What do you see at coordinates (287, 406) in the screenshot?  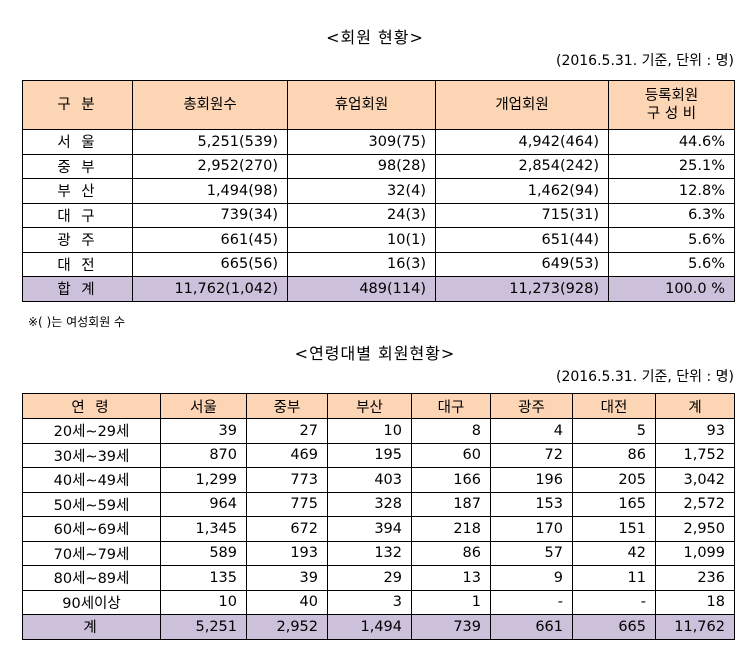 I see `header-jungbu: 중부` at bounding box center [287, 406].